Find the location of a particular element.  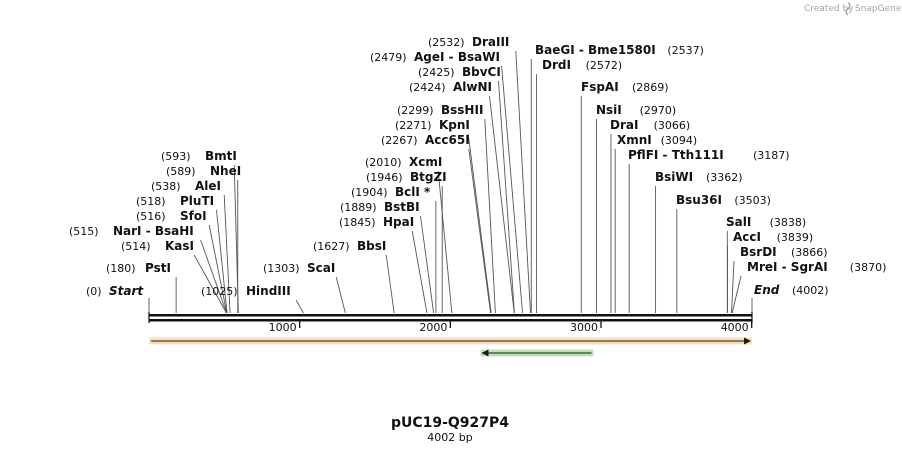

site-draiii: (2532) DraIII is located at coordinates (468, 42).